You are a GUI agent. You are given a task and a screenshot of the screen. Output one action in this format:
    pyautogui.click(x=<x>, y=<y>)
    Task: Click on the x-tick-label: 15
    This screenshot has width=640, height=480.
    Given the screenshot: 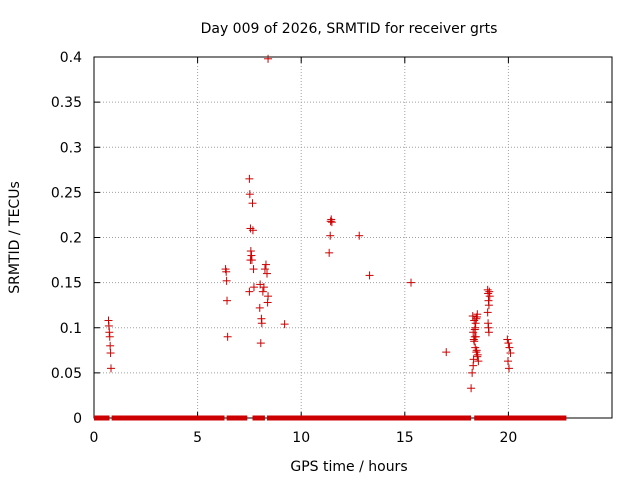 What is the action you would take?
    pyautogui.click(x=405, y=438)
    